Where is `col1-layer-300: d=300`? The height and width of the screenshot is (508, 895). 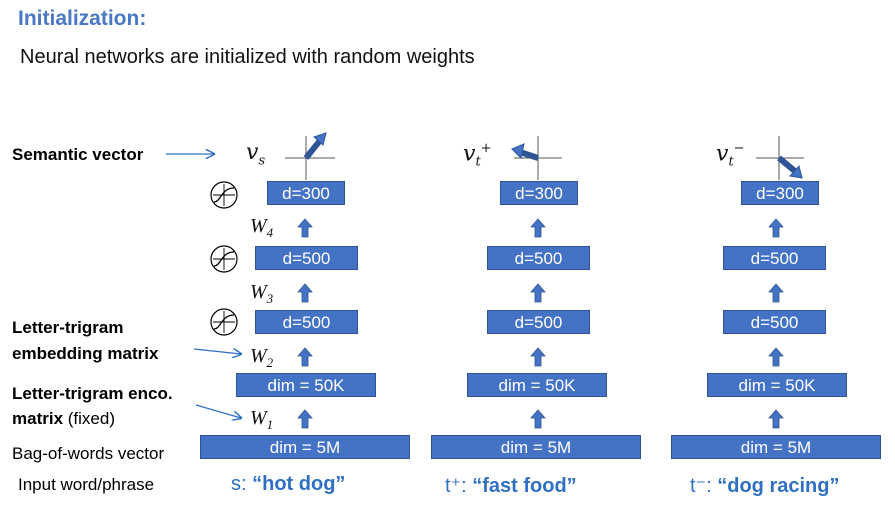 col1-layer-300: d=300 is located at coordinates (306, 193).